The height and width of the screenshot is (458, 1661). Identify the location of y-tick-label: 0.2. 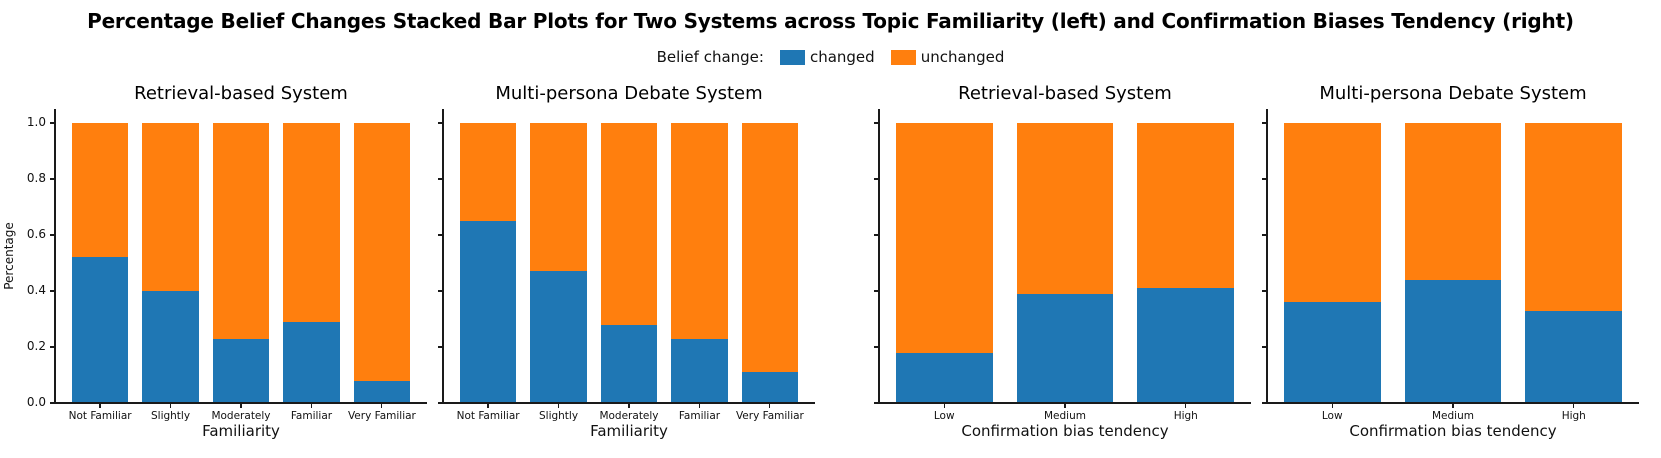
(36, 346).